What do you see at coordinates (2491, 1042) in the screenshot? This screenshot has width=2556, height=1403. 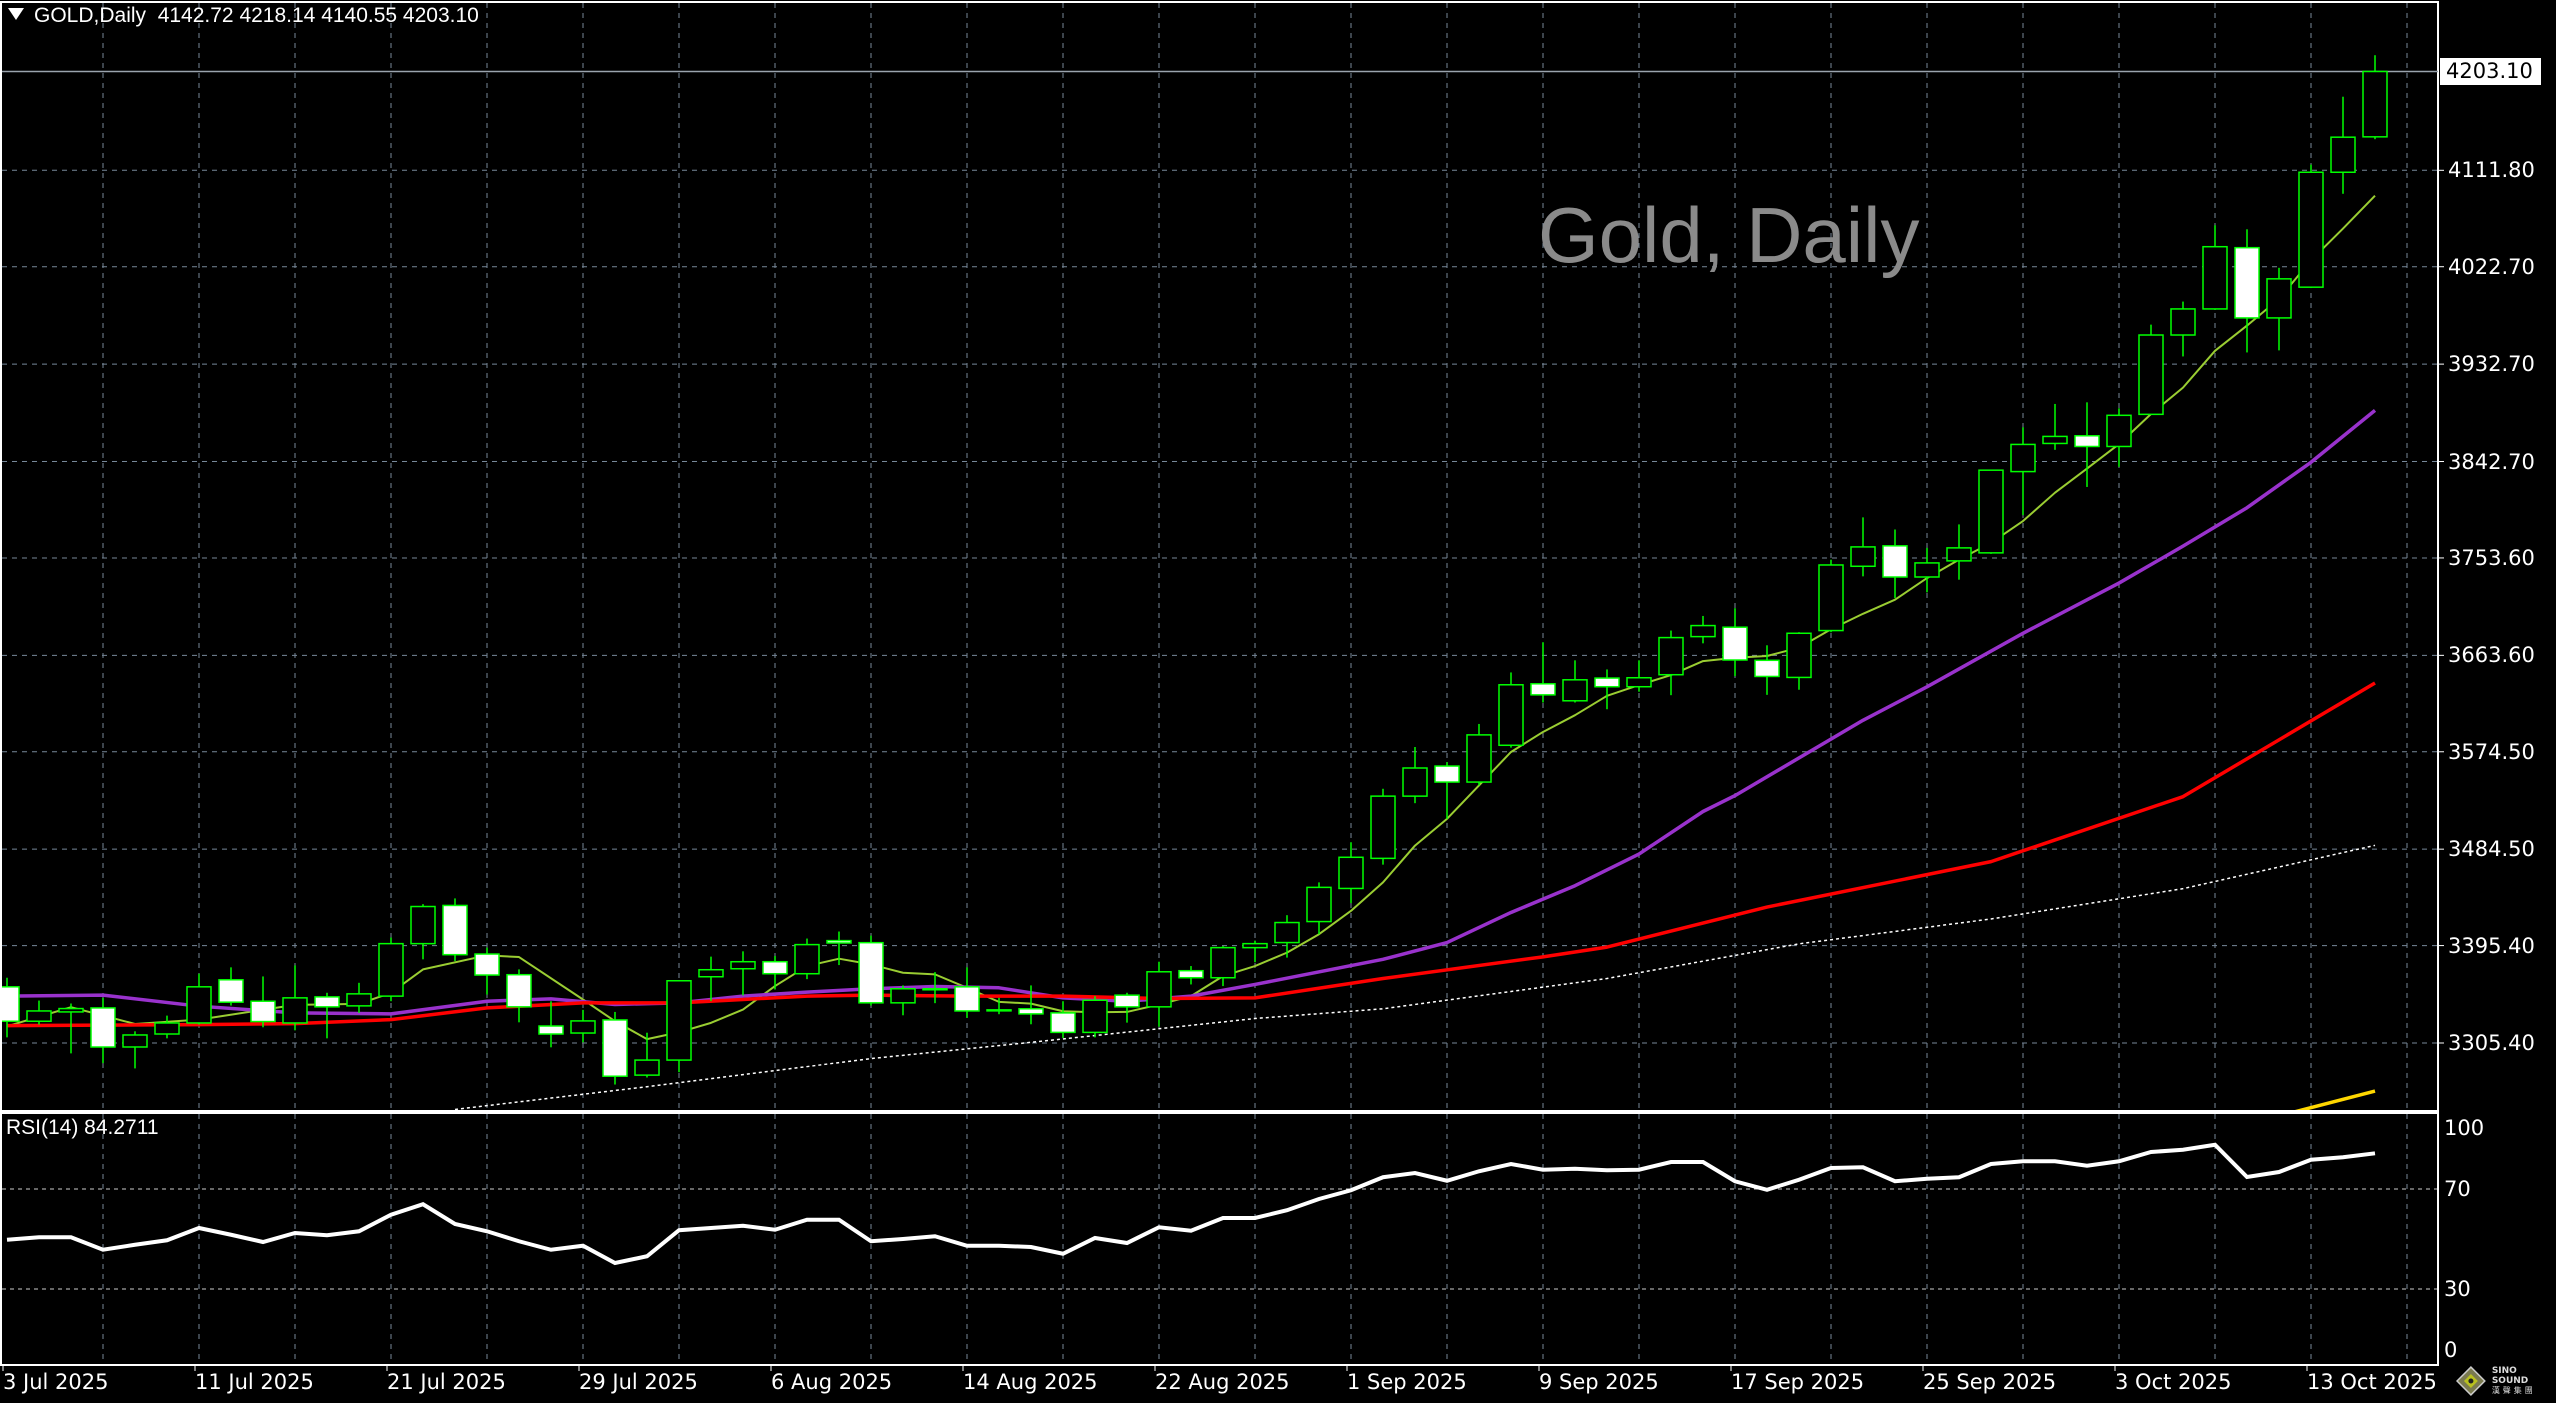 I see `price-tick-label: 3305.40` at bounding box center [2491, 1042].